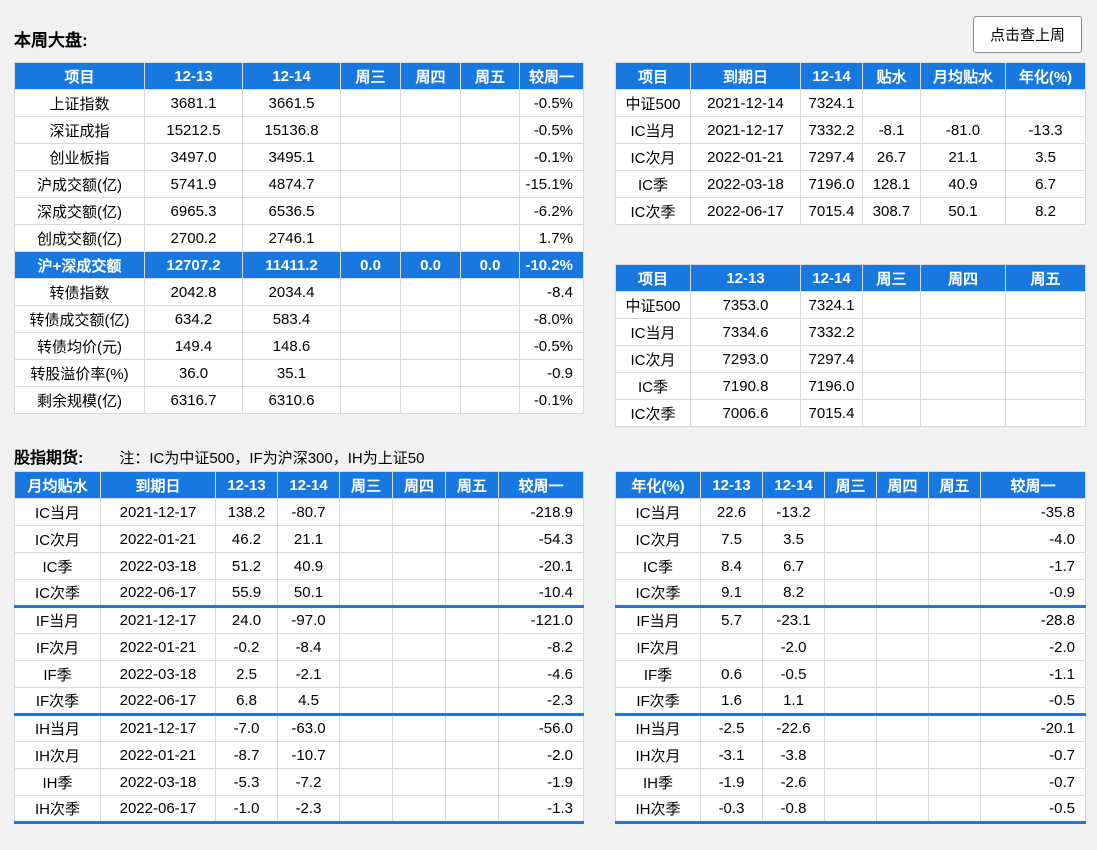 The height and width of the screenshot is (850, 1097). What do you see at coordinates (745, 184) in the screenshot?
I see `cell-value: 2022-03-18` at bounding box center [745, 184].